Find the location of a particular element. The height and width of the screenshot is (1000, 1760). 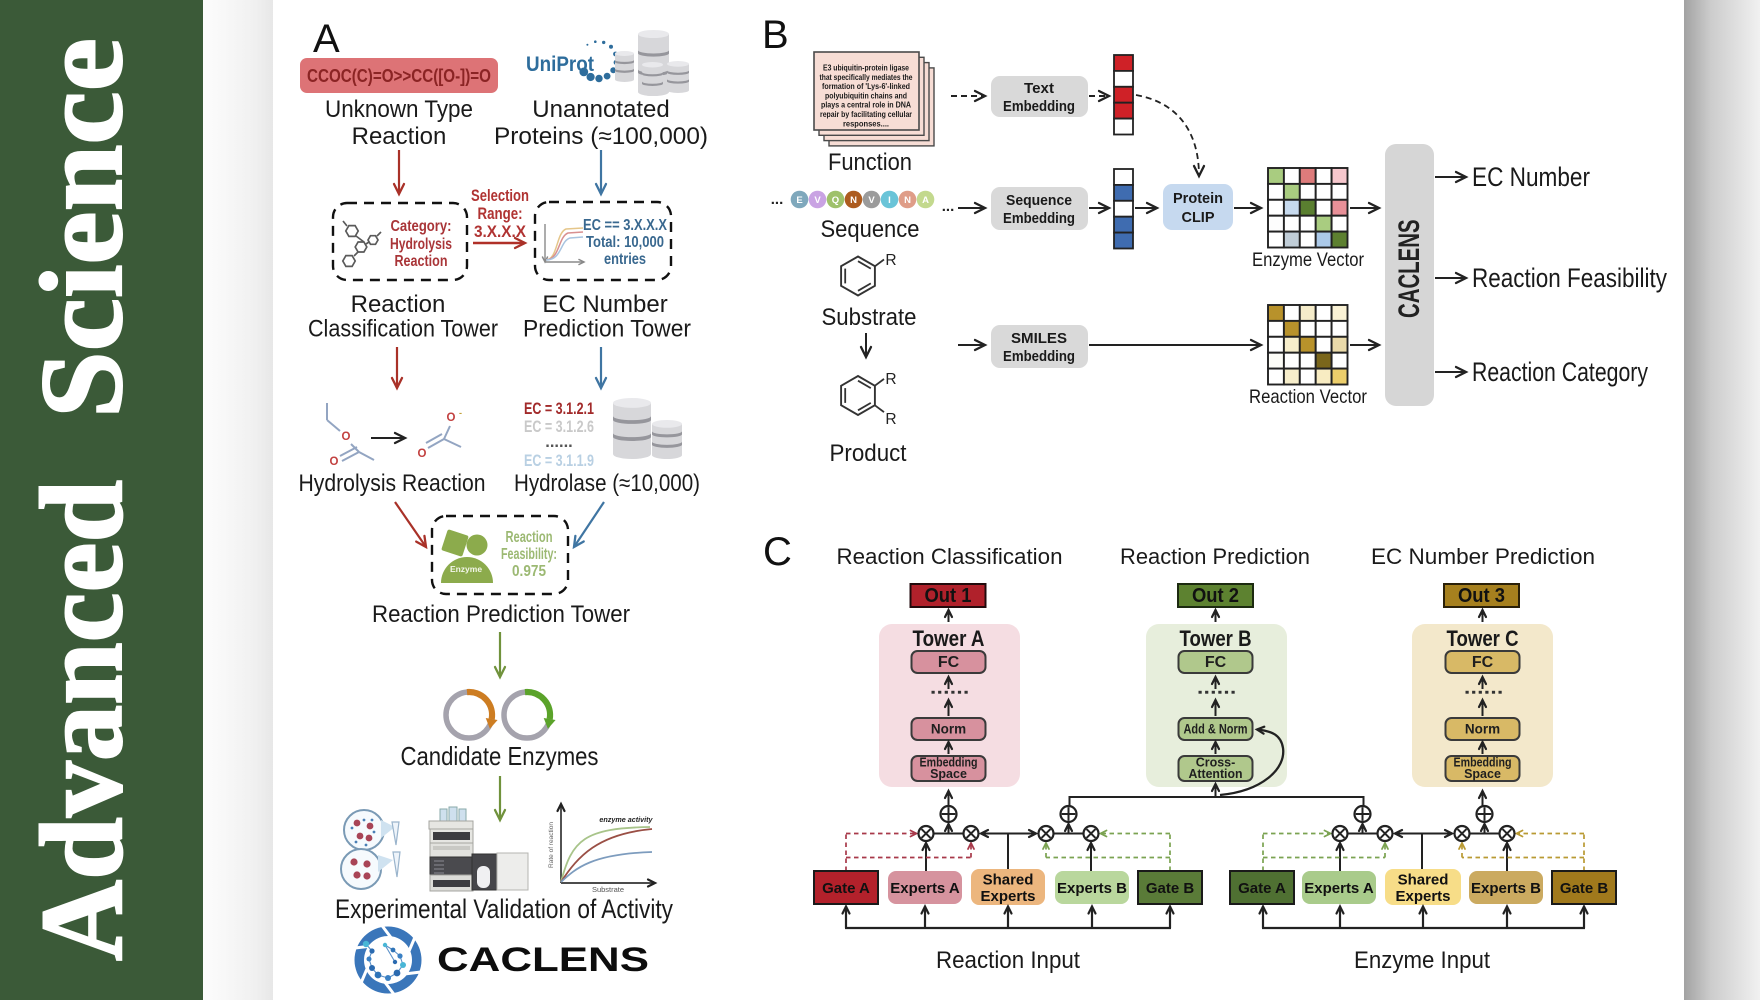

svg-text: Tower B is located at coordinates (1216, 638).